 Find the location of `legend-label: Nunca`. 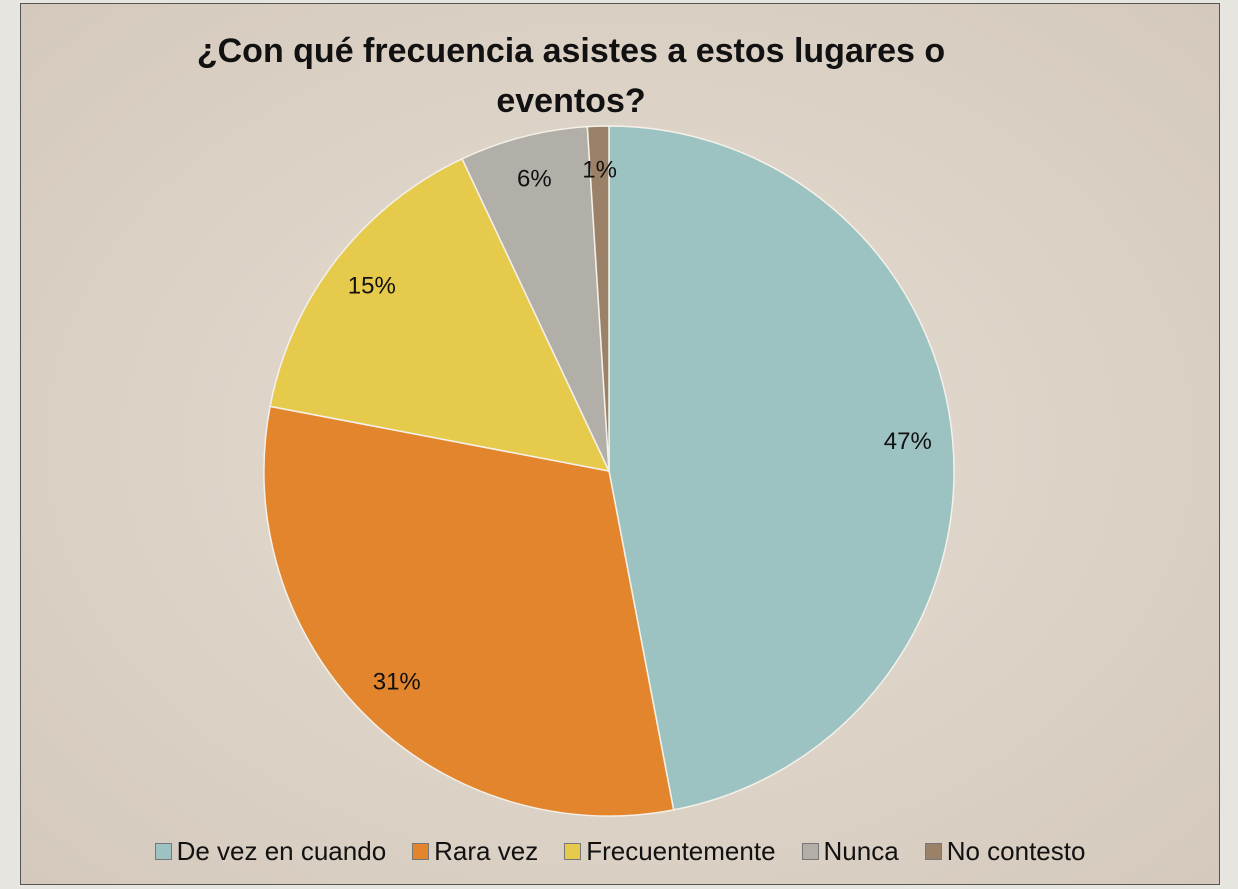

legend-label: Nunca is located at coordinates (861, 851).